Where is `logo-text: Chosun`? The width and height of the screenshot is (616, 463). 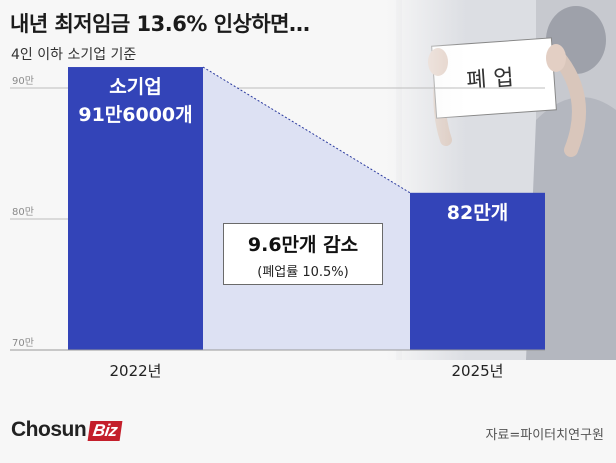 logo-text: Chosun is located at coordinates (49, 429).